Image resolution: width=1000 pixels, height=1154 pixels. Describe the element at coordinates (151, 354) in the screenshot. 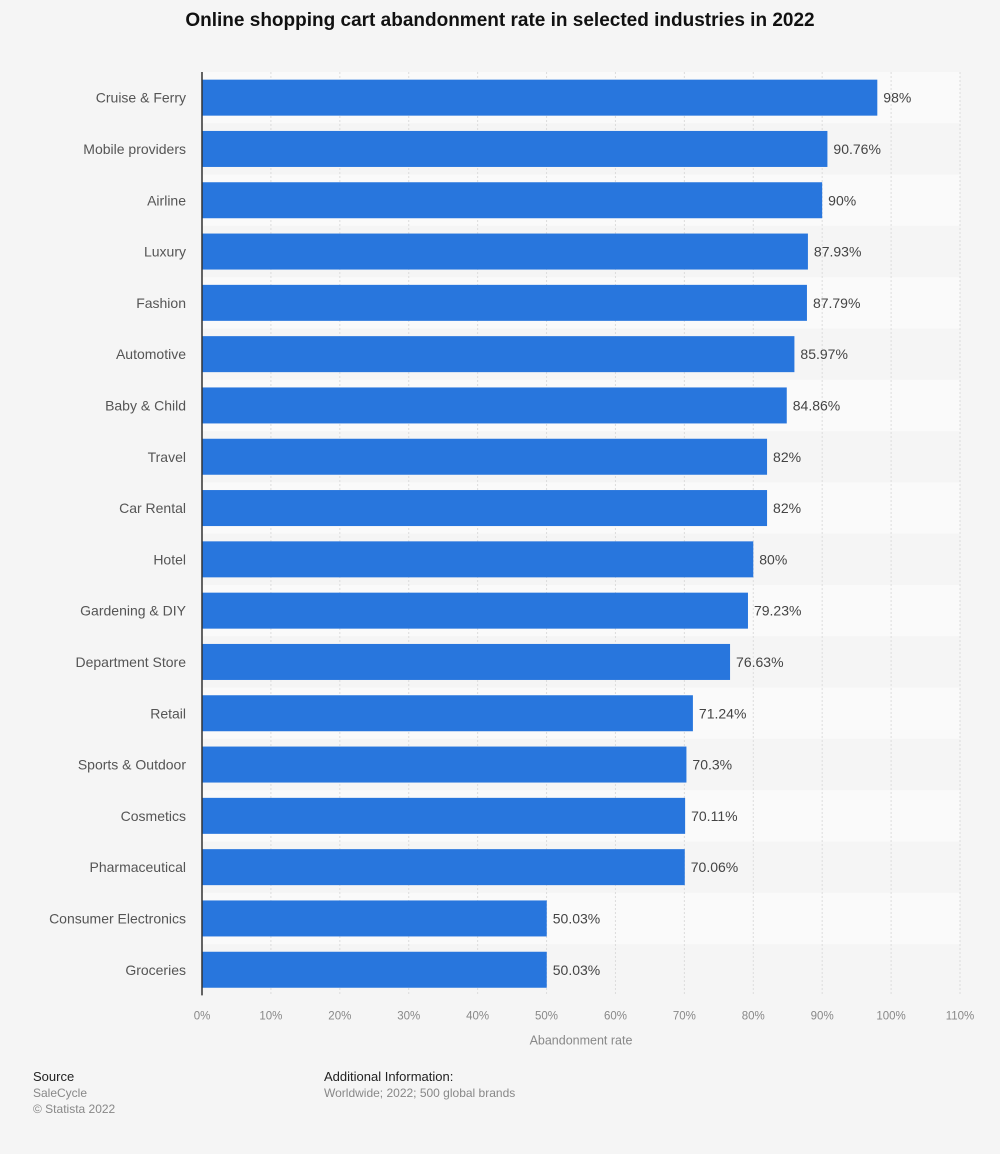

I see `category-label: Automotive` at that location.